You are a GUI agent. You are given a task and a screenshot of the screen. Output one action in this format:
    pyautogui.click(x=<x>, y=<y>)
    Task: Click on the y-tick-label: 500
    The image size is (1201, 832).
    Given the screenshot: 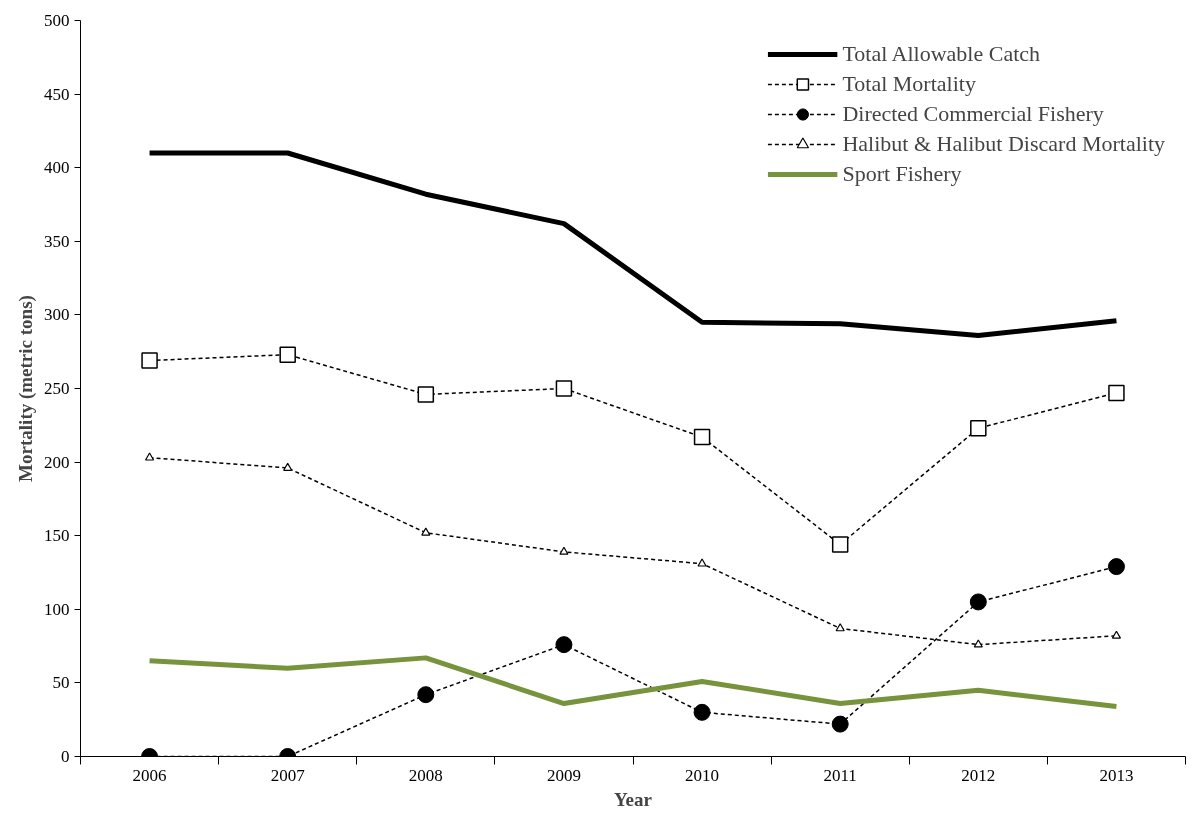 What is the action you would take?
    pyautogui.click(x=57, y=20)
    